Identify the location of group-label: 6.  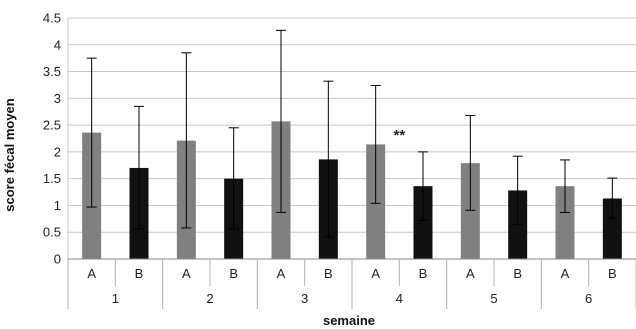
(588, 298).